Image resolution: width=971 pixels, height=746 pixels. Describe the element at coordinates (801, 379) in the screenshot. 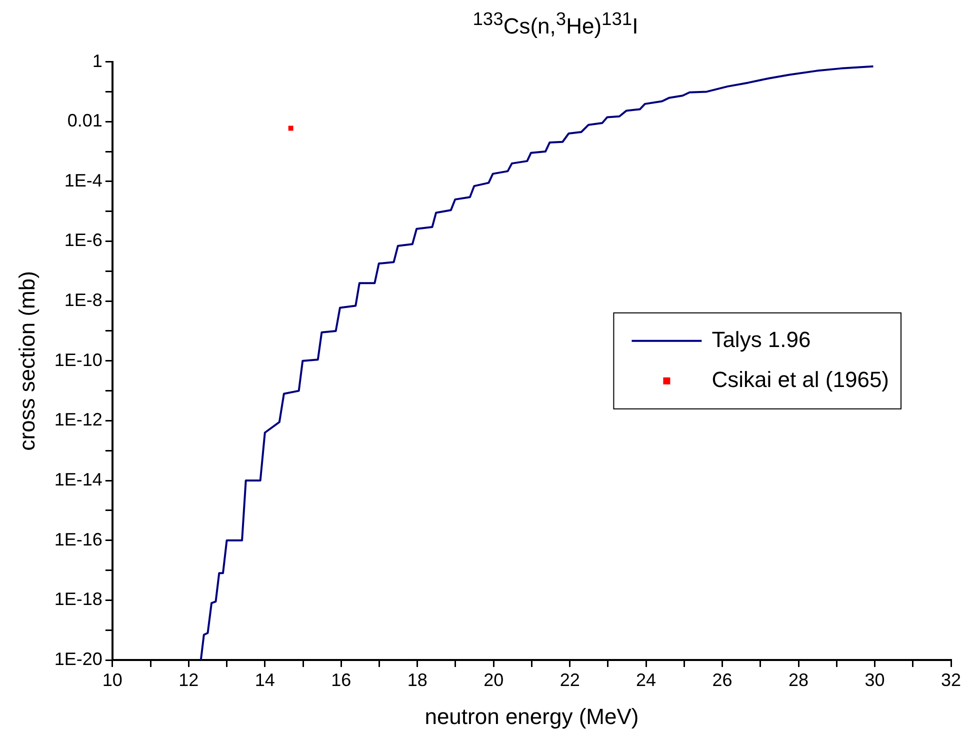

I see `legend-label: Csikai et al (1965)` at that location.